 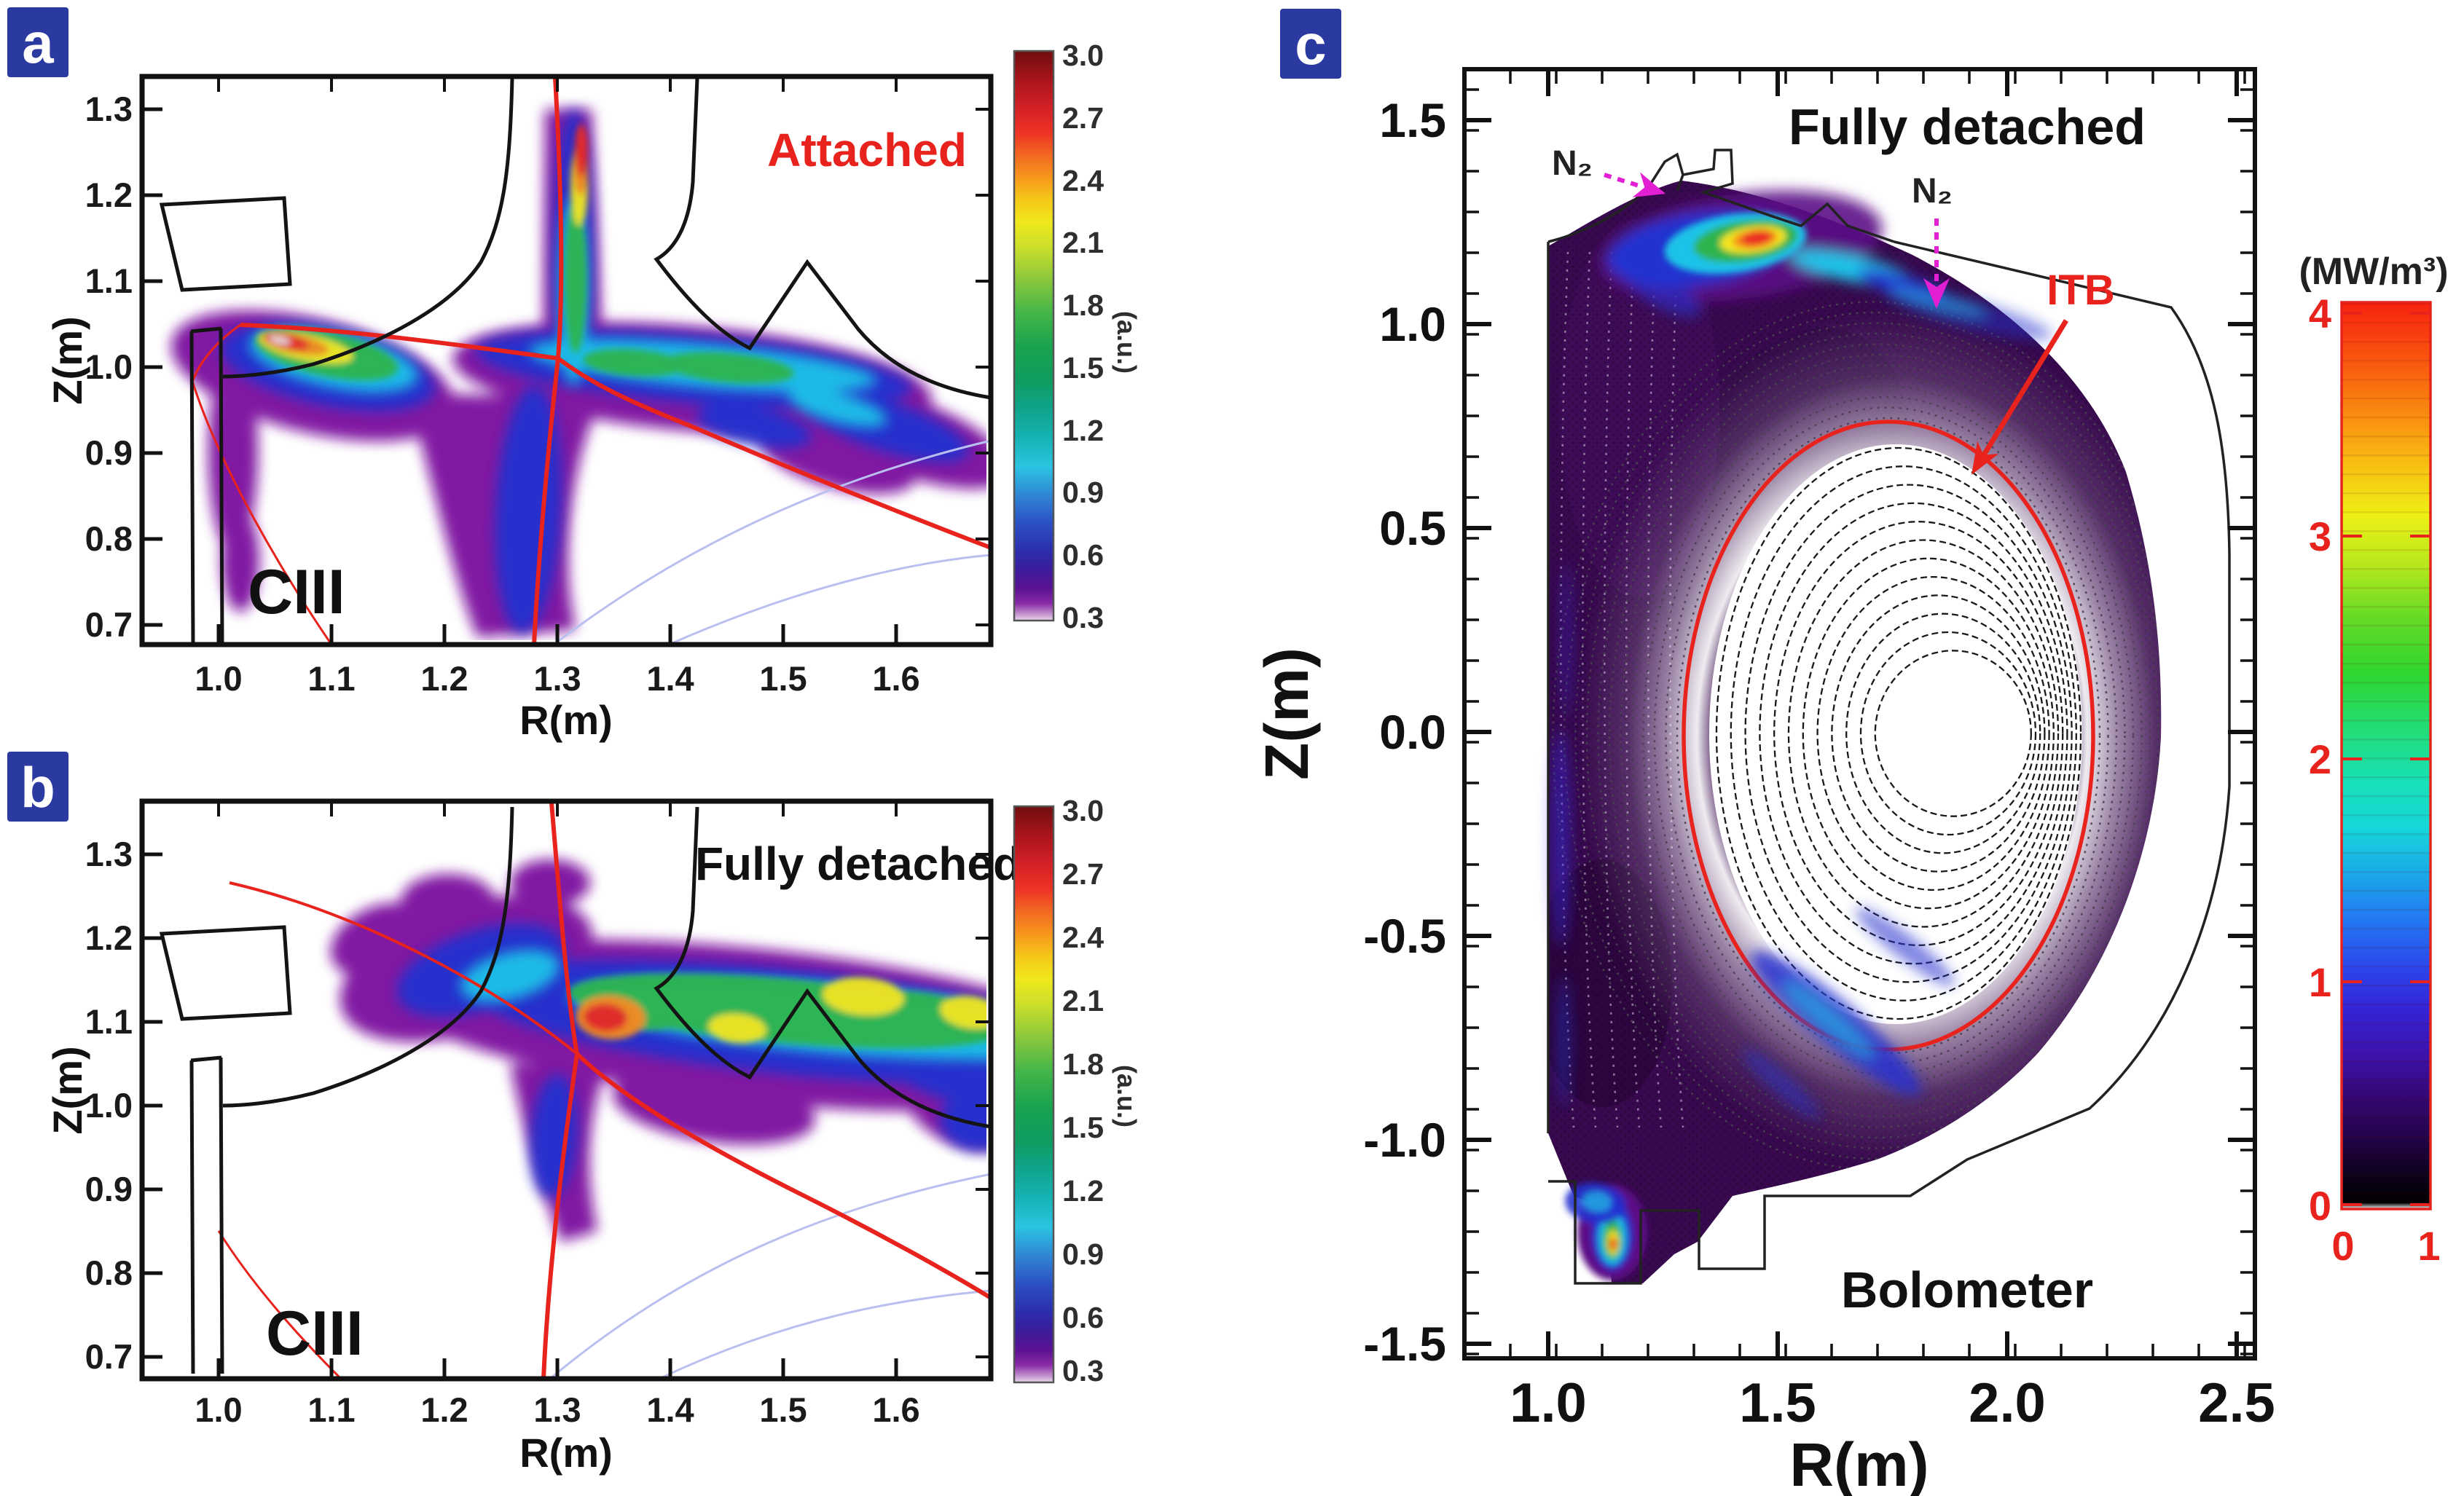 What do you see at coordinates (1967, 1289) in the screenshot?
I see `panel-c-instrument-label: Bolometer` at bounding box center [1967, 1289].